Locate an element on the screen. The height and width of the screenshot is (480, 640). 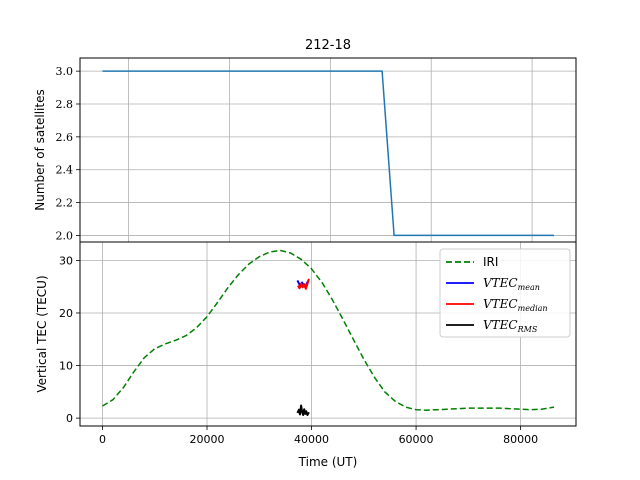
legend-entry-vtec-median: VTECmedian is located at coordinates (497, 305).